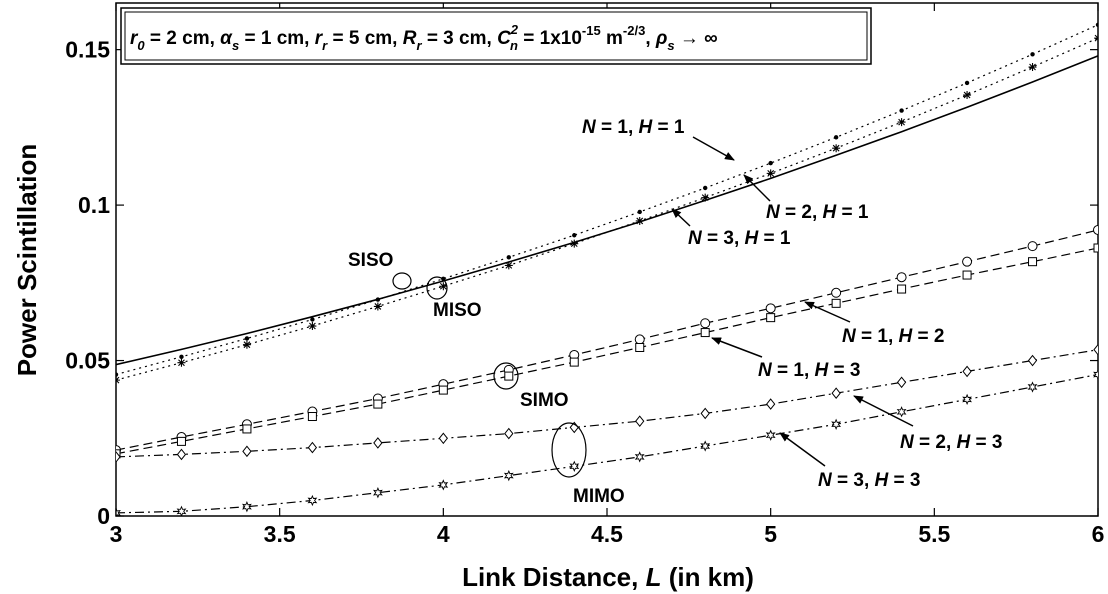  What do you see at coordinates (869, 480) in the screenshot?
I see `svg-text: N = 3, H = 3` at bounding box center [869, 480].